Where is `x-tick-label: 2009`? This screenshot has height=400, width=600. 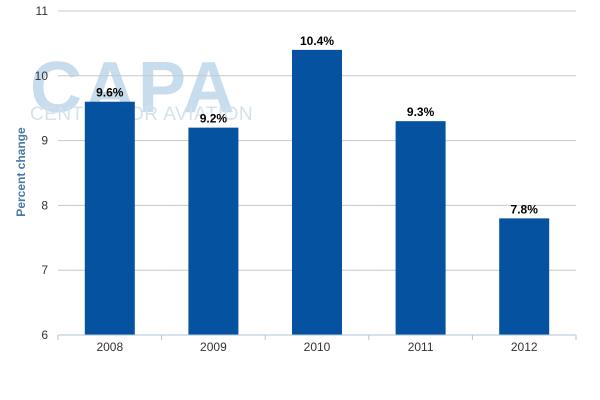 x-tick-label: 2009 is located at coordinates (213, 347).